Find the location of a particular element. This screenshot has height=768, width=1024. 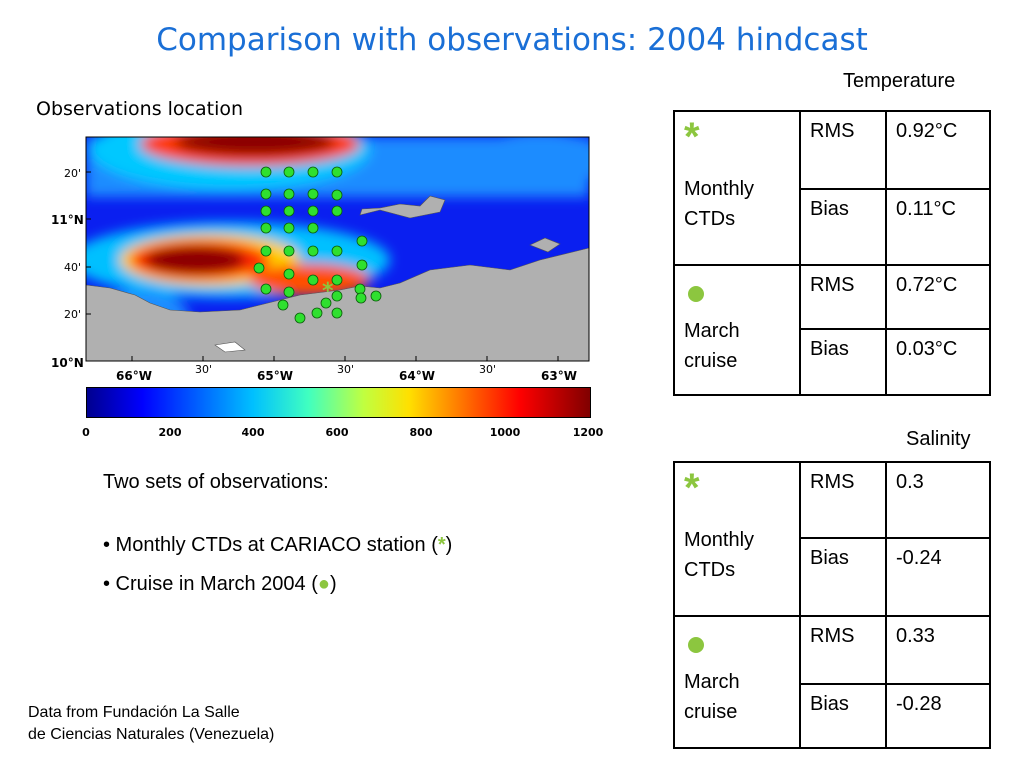

metric-value: -0.28 is located at coordinates (938, 716).